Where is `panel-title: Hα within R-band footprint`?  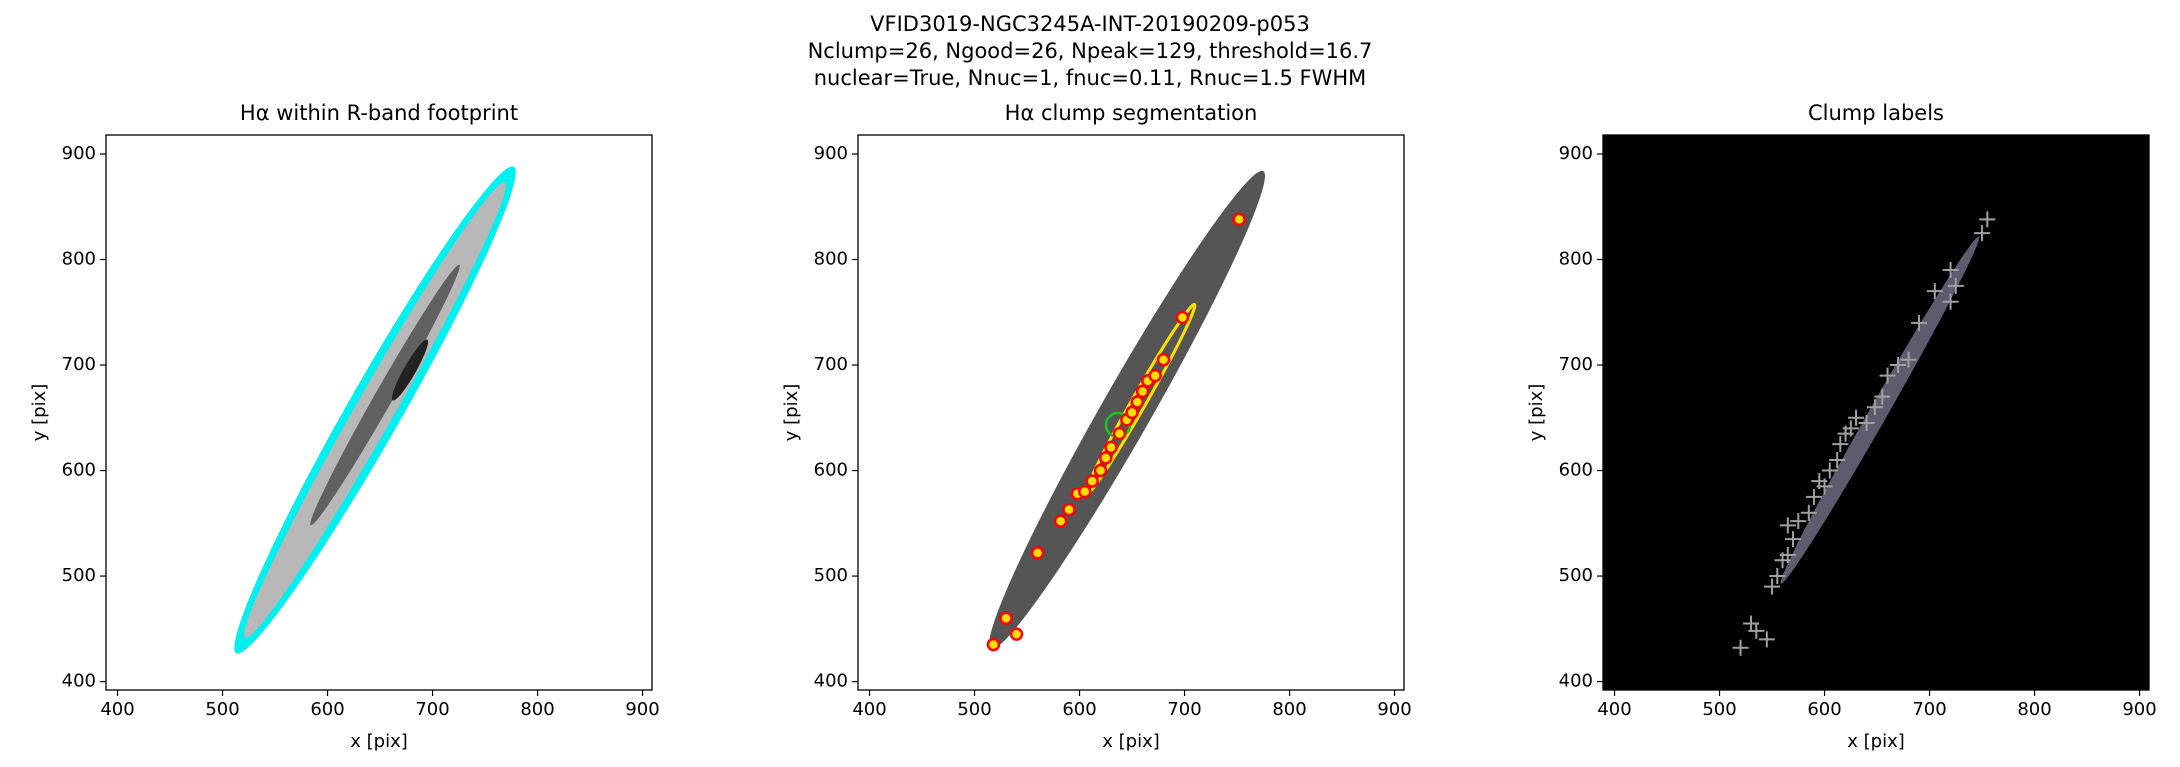
panel-title: Hα within R-band footprint is located at coordinates (379, 113).